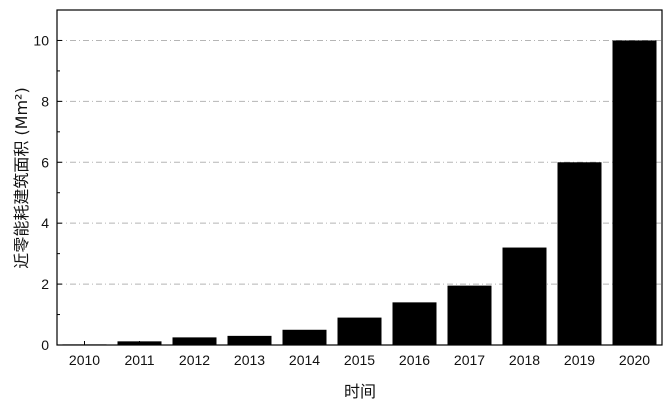 This screenshot has height=408, width=669. I want to click on x-tick-label-2018: 2018, so click(524, 360).